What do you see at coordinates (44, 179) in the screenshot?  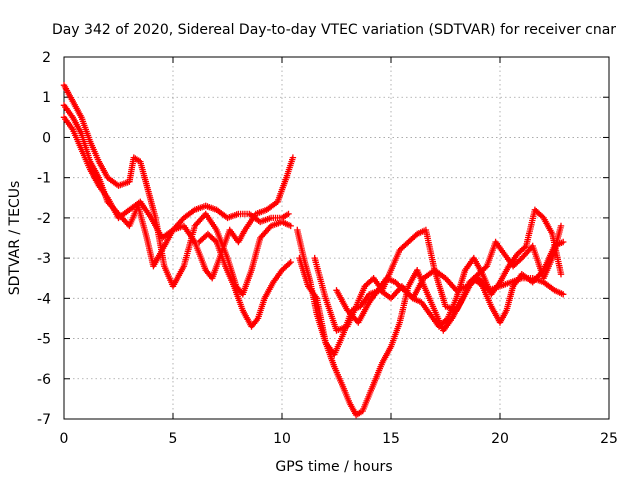 I see `y-tick-label: -1` at bounding box center [44, 179].